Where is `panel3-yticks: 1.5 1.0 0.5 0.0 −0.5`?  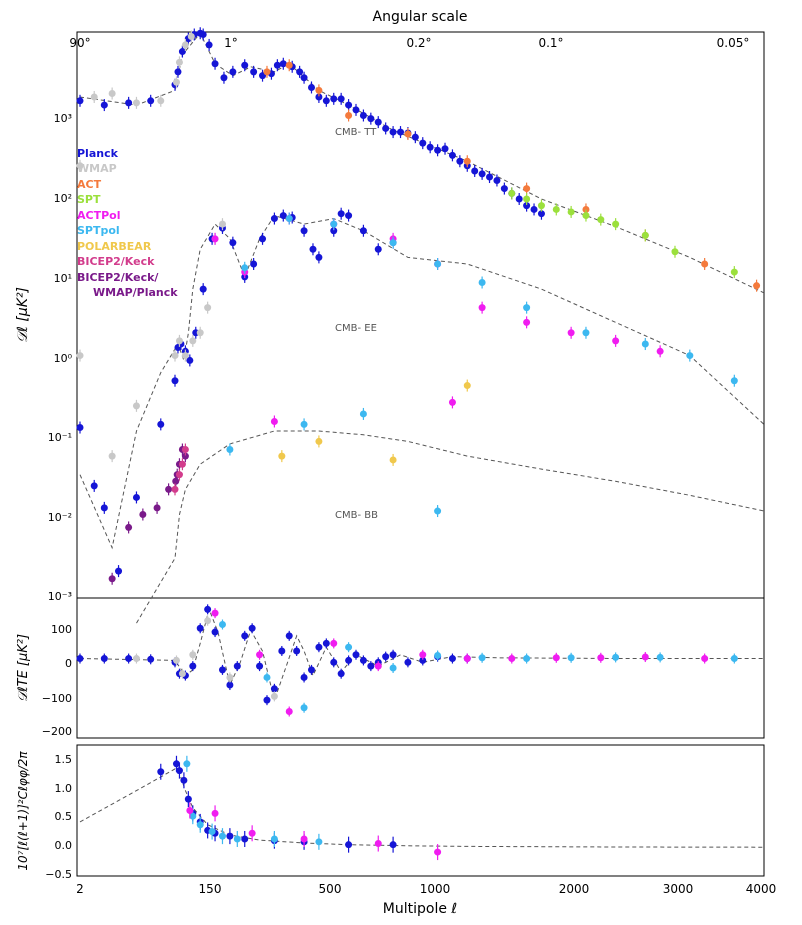
panel3-yticks: 1.5 1.0 0.5 0.0 −0.5 is located at coordinates (58, 817).